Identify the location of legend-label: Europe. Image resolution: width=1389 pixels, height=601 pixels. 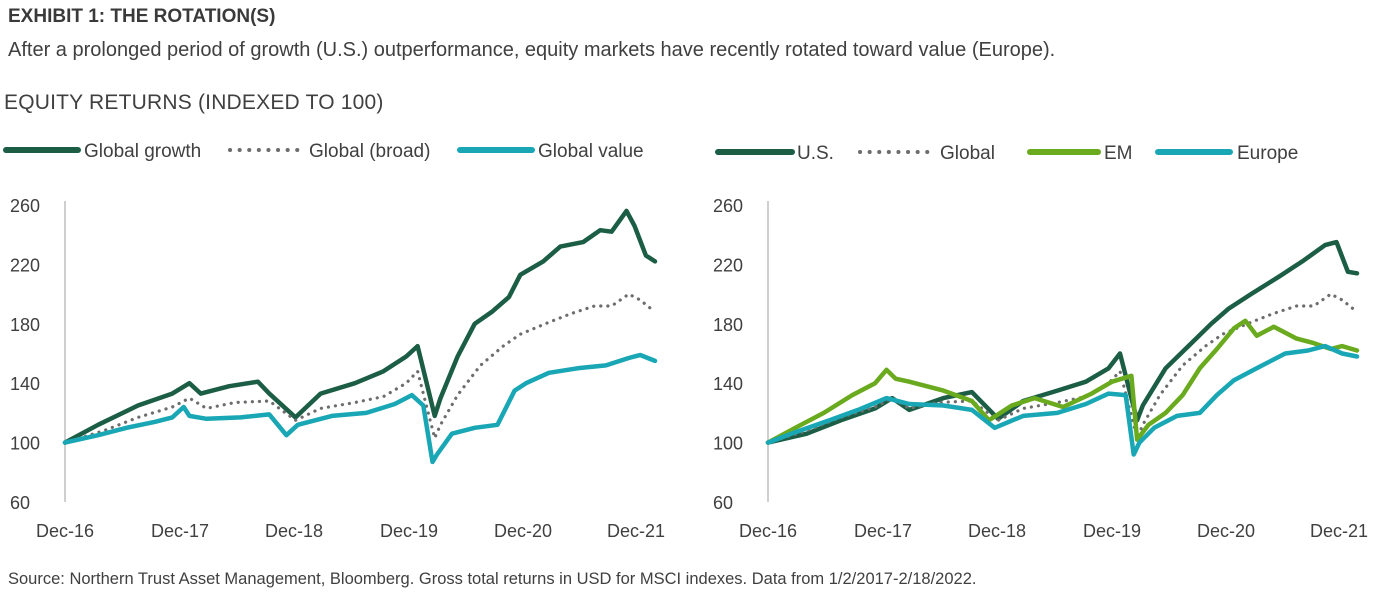
(1267, 153).